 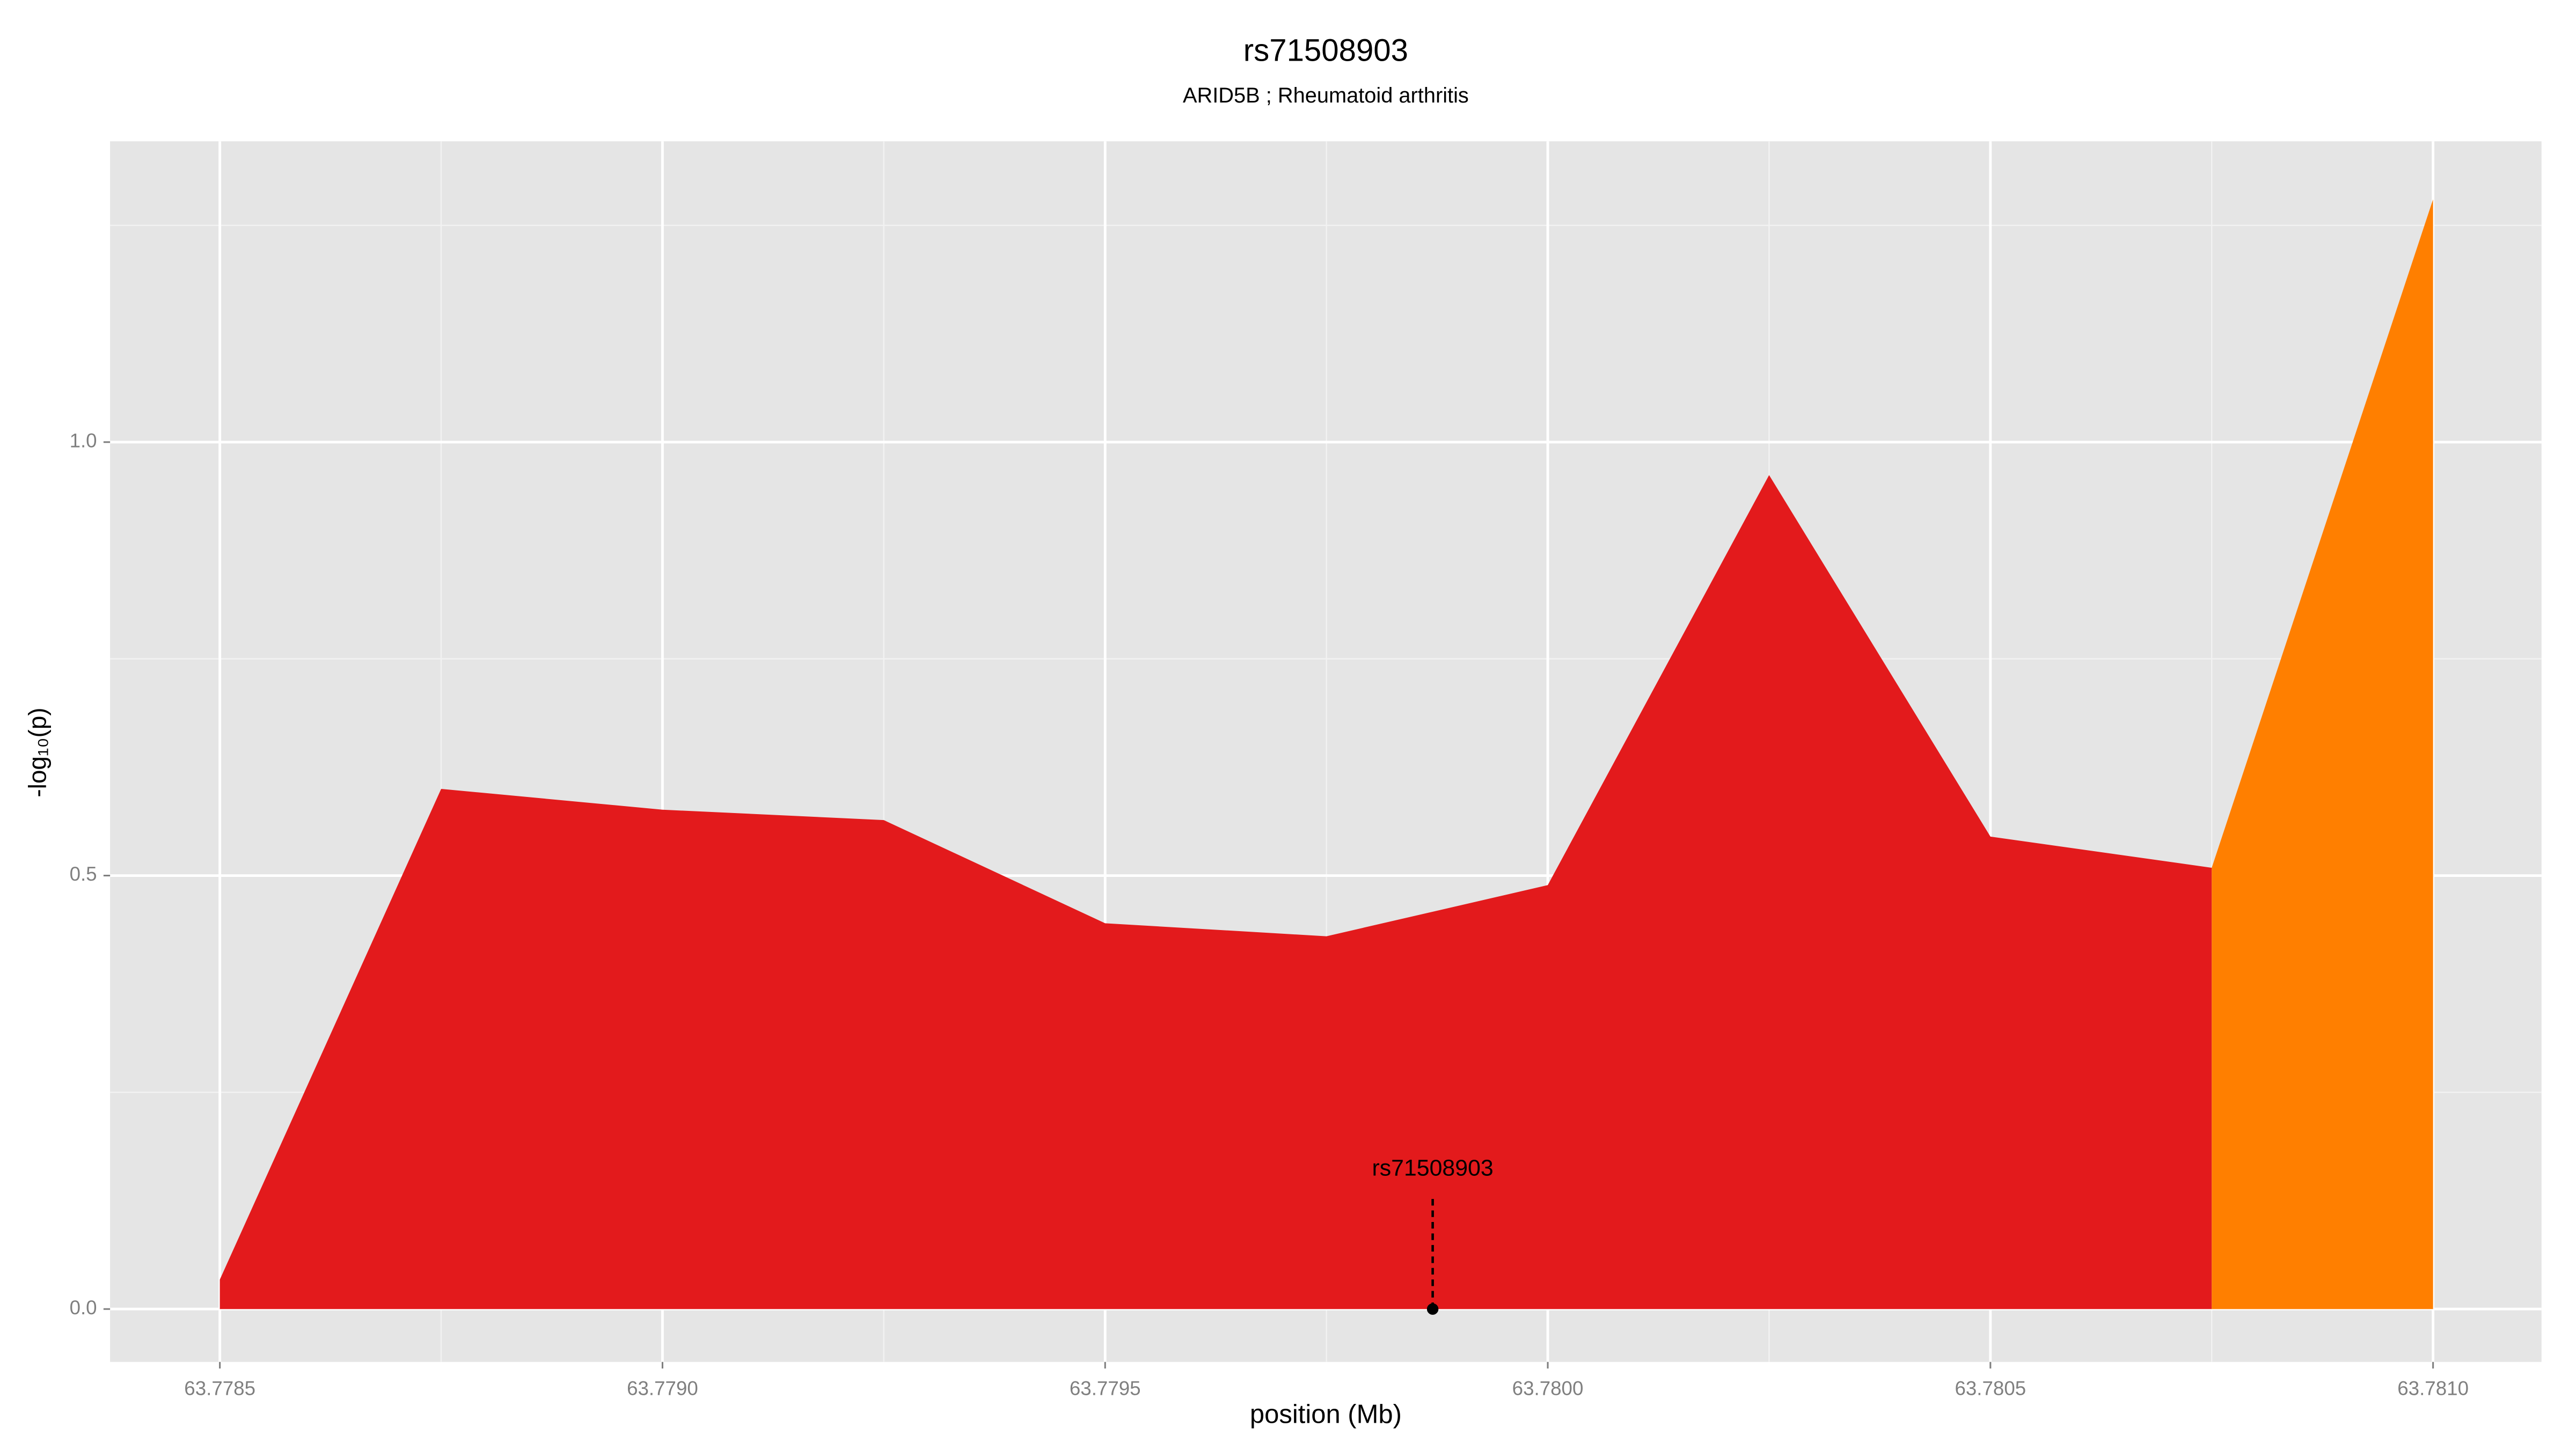 What do you see at coordinates (83, 441) in the screenshot?
I see `y-tick-label: 1.0` at bounding box center [83, 441].